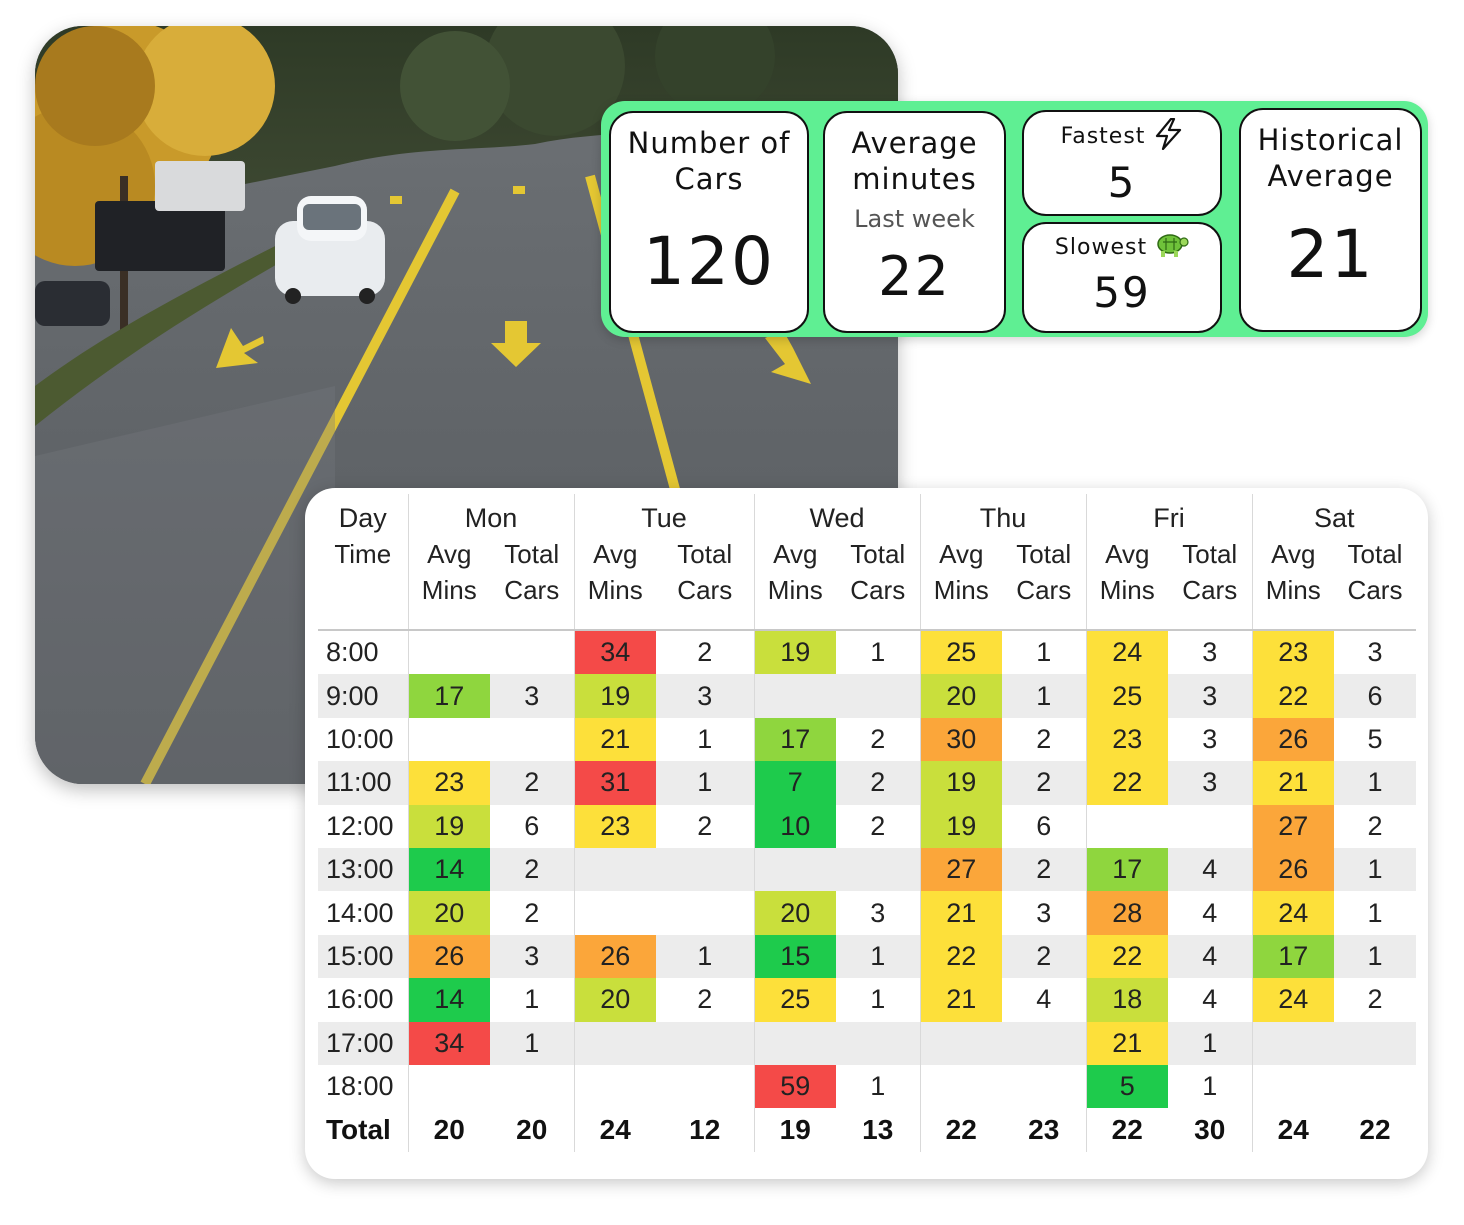 Image resolution: width=1464 pixels, height=1225 pixels. I want to click on avg-mins-cell: 26, so click(614, 956).